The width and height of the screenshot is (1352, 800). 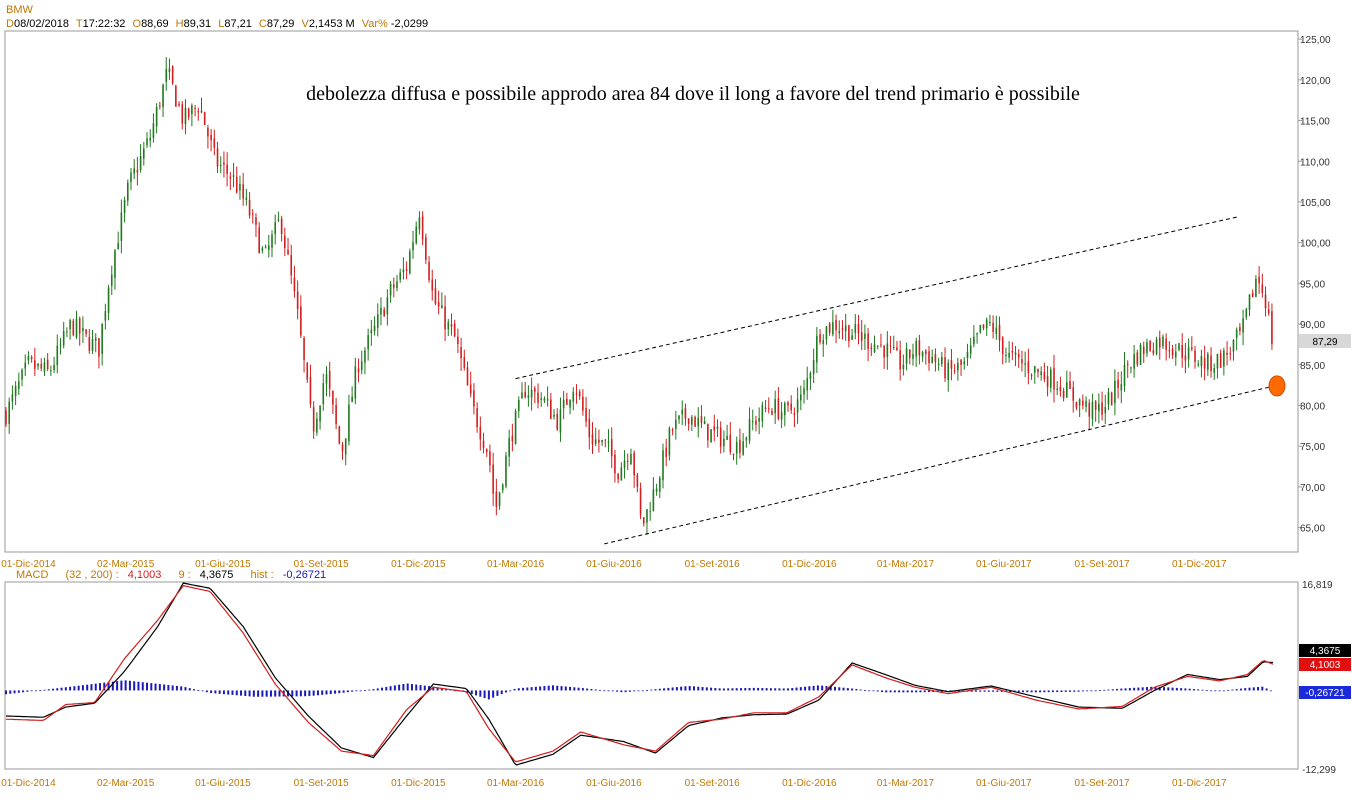 What do you see at coordinates (1312, 529) in the screenshot?
I see `price-axis-label: 65,00` at bounding box center [1312, 529].